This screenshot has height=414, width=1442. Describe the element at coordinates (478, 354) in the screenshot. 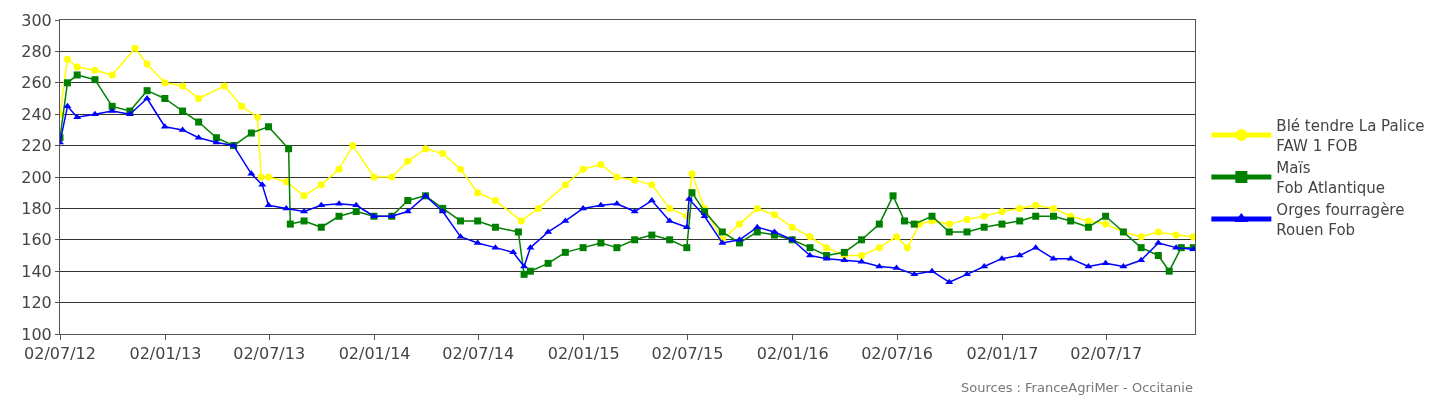

I see `x-tick-label: 02/07/14` at that location.